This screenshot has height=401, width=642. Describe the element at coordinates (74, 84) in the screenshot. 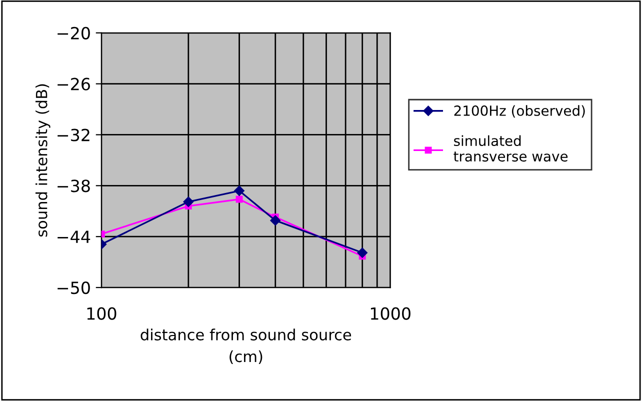

I see `y-tick-label: −26` at that location.